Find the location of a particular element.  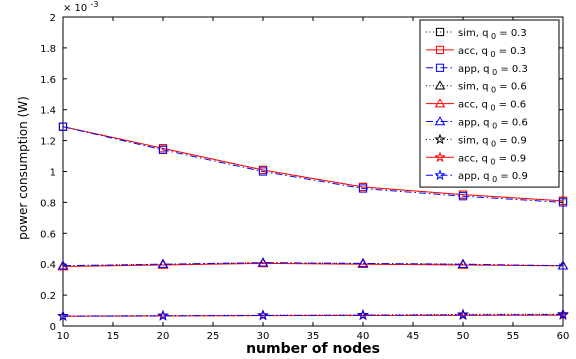

legend-label: app, q 0 = 0.9 is located at coordinates (493, 177).